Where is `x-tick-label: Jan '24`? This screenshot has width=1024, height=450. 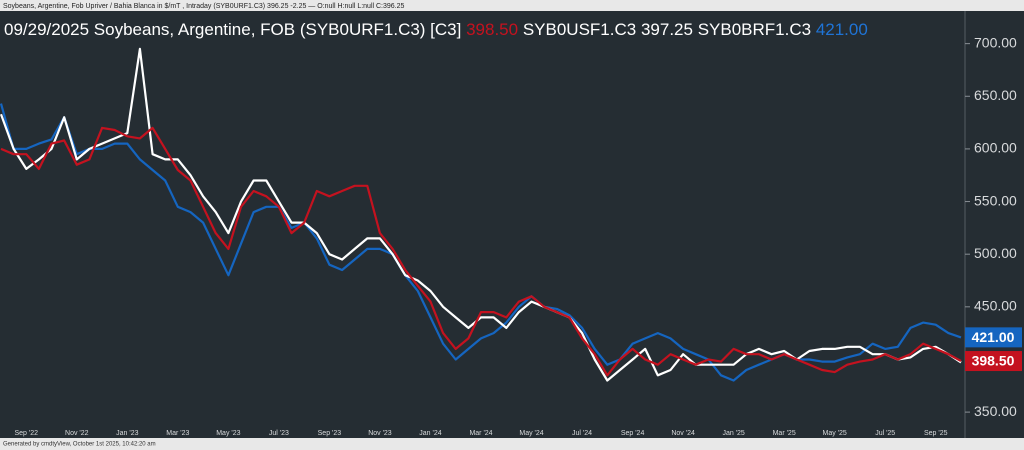
x-tick-label: Jan '24 is located at coordinates (430, 433).